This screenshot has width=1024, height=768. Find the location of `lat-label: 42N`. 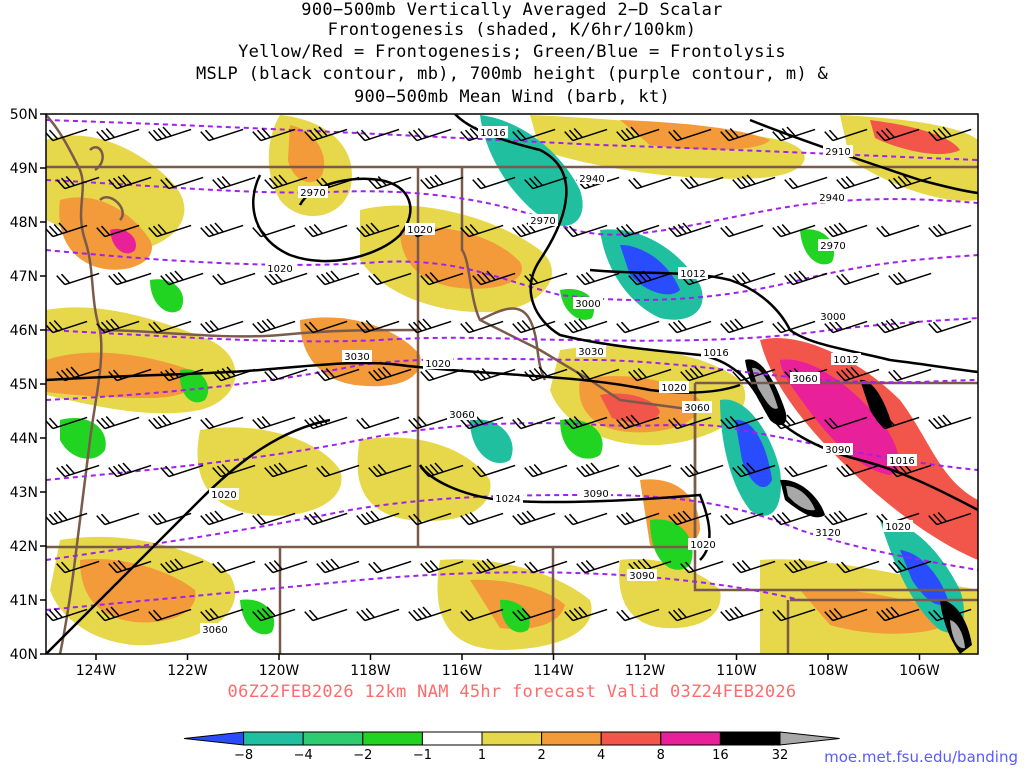

lat-label: 42N is located at coordinates (24, 547).